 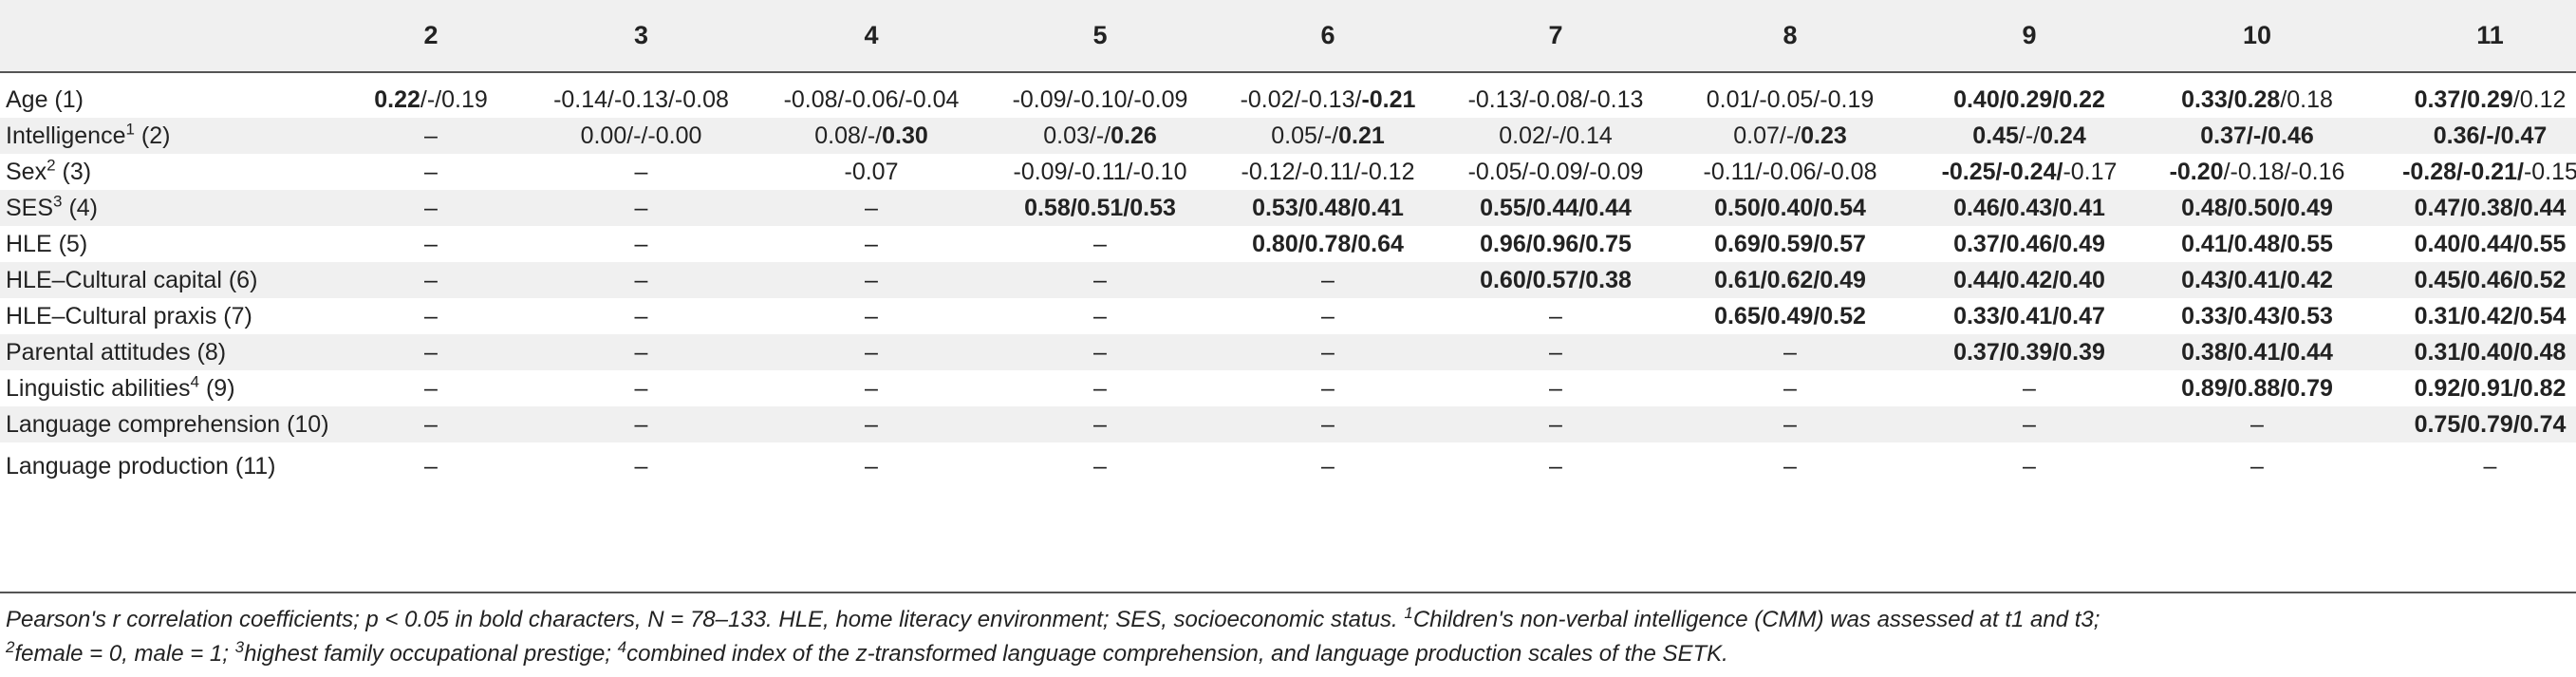 I want to click on row-label: HLE–Cultural capital (6), so click(x=132, y=279).